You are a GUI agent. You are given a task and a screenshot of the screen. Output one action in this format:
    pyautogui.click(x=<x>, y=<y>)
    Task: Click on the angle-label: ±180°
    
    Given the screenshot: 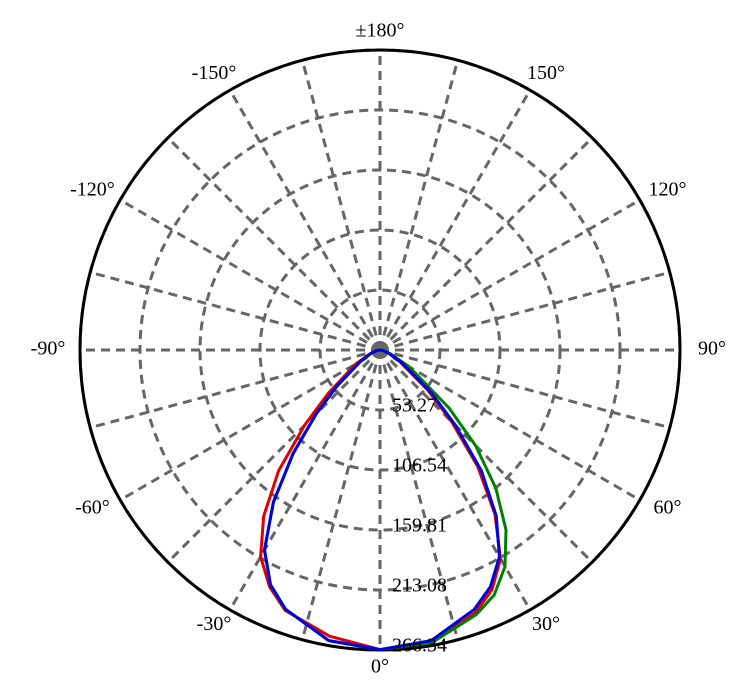 What is the action you would take?
    pyautogui.click(x=380, y=31)
    